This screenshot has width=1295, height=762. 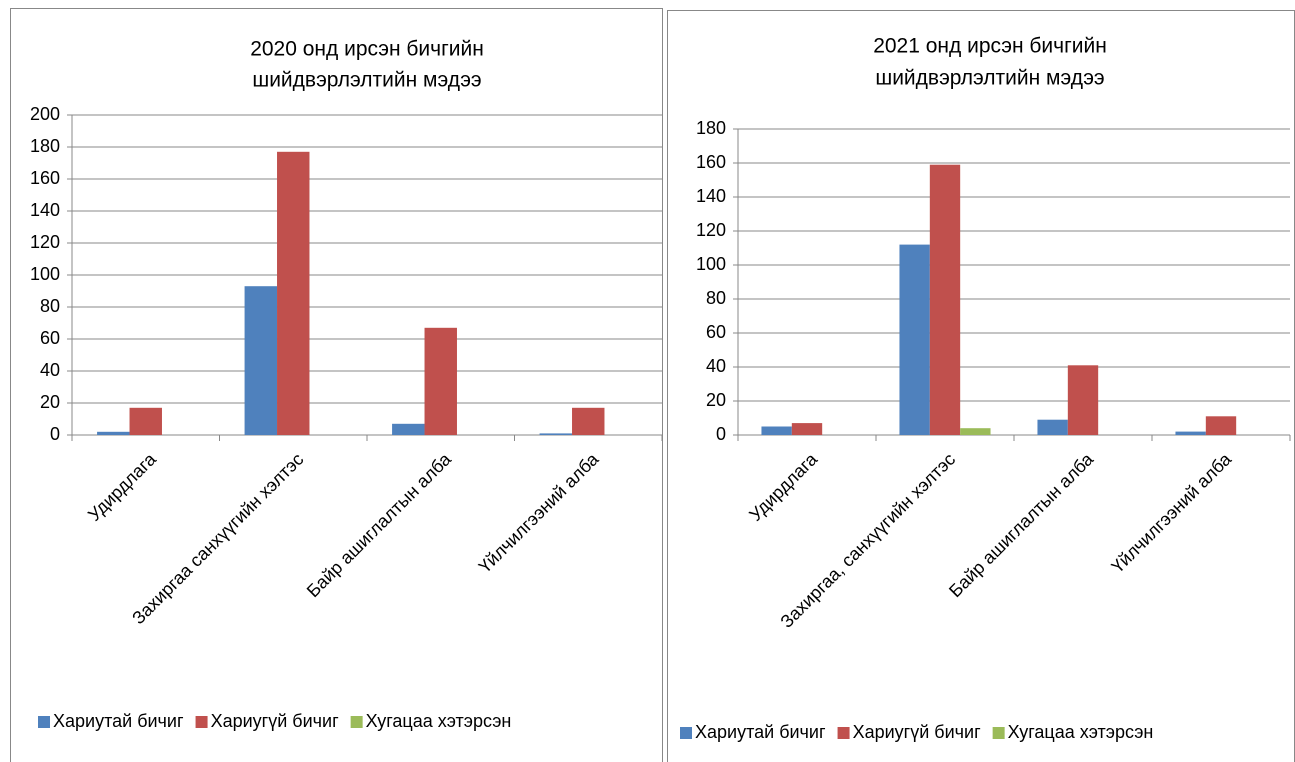 I want to click on y-tick-label: 200, so click(x=45, y=114).